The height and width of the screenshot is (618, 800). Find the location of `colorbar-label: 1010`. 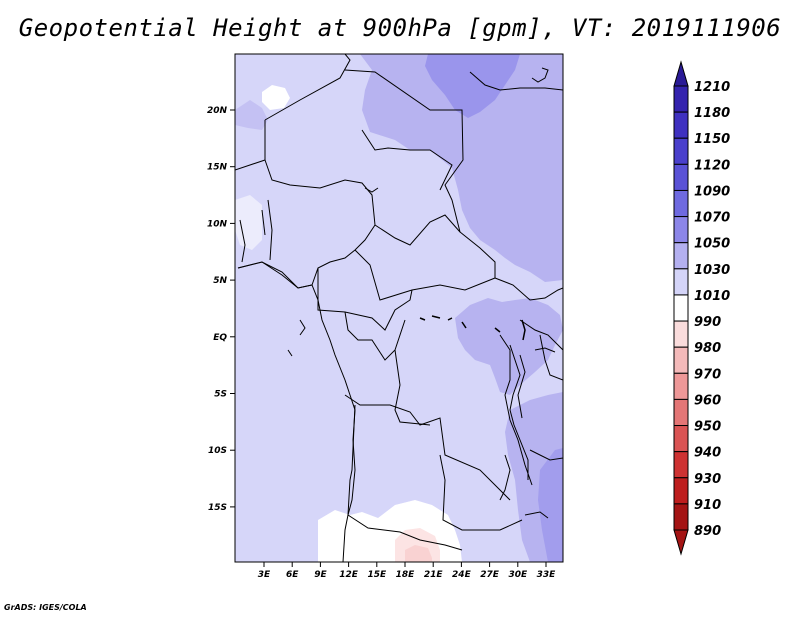

colorbar-label: 1010 is located at coordinates (712, 296).